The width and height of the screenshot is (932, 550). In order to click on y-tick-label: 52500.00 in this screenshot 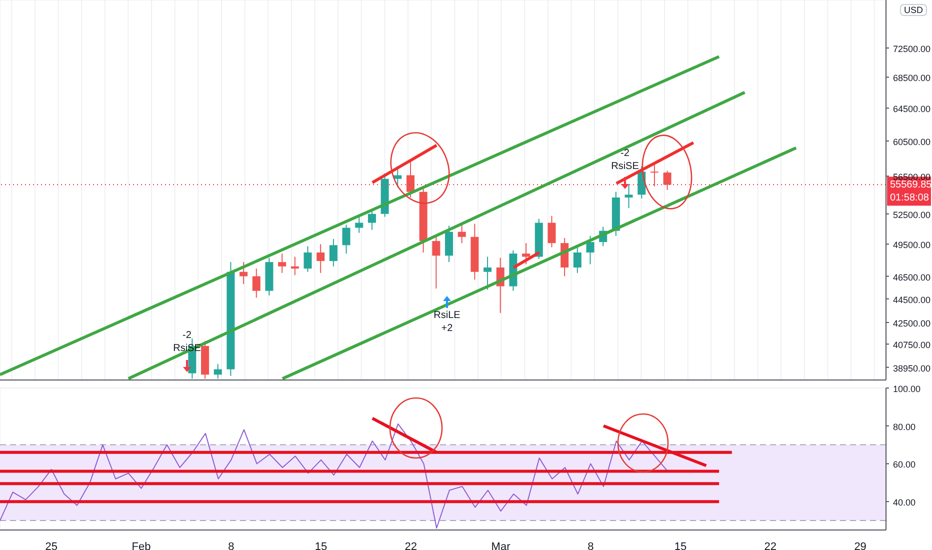, I will do `click(912, 215)`.